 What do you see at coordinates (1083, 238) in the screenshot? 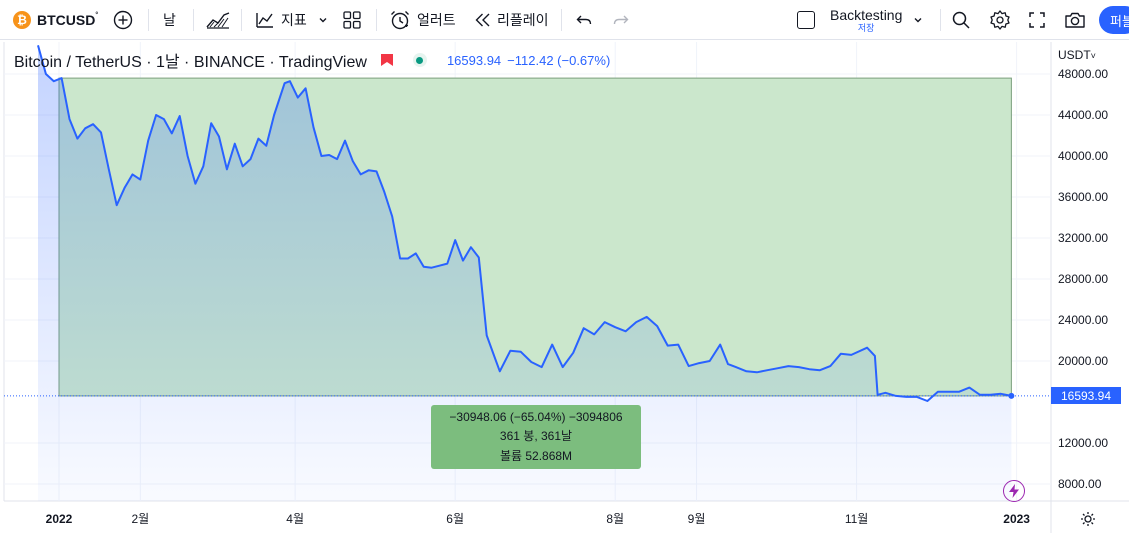
I see `price-axis-label: 32000.00` at bounding box center [1083, 238].